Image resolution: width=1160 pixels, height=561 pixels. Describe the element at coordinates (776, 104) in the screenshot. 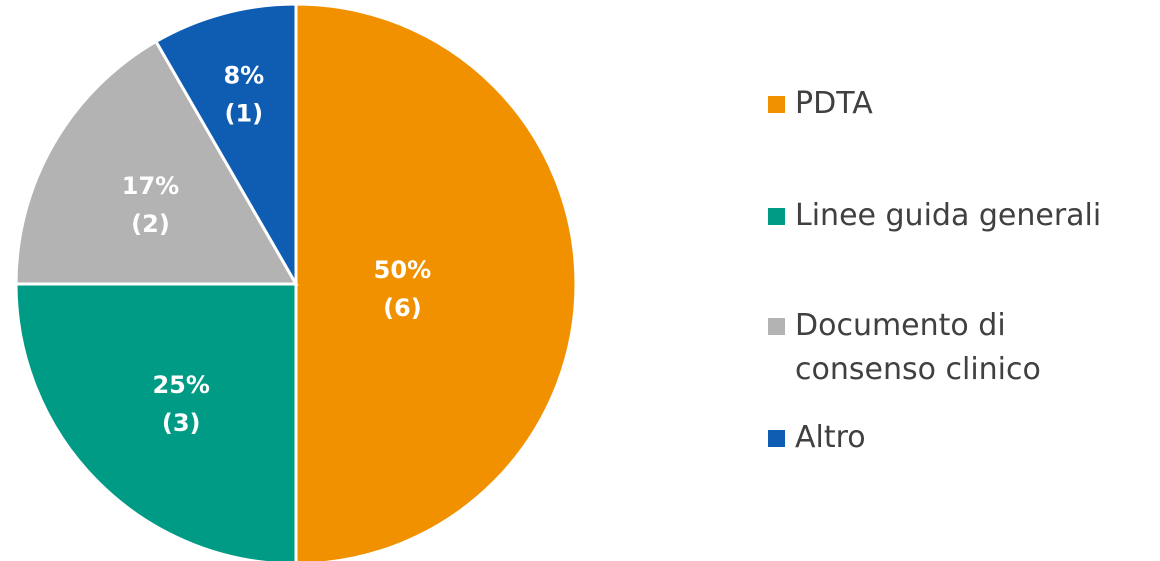

I see `legend-swatch-pdta` at that location.